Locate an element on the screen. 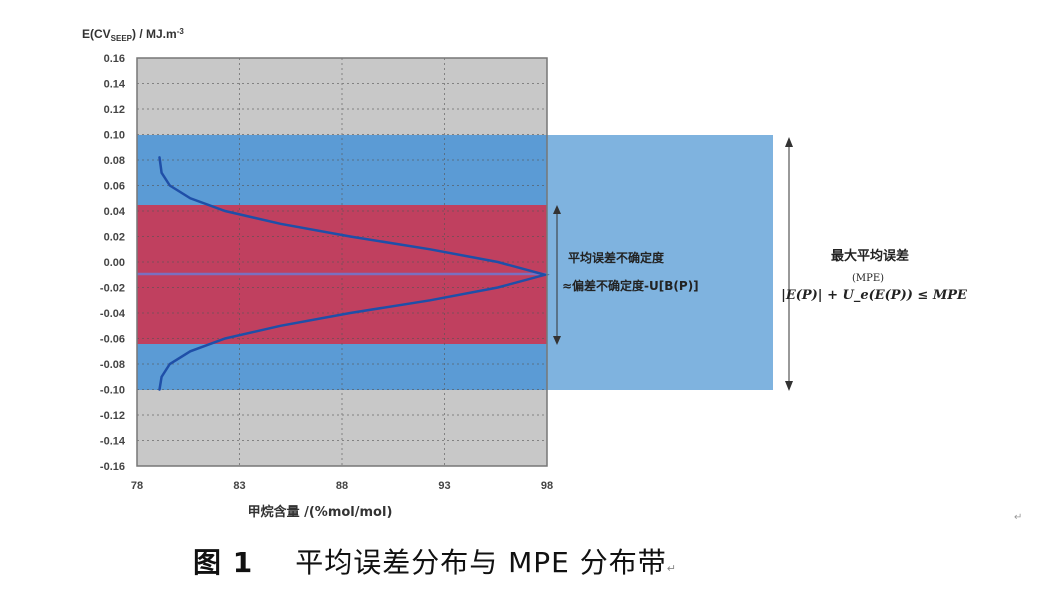  y-tick-label: 0.02 is located at coordinates (114, 238).